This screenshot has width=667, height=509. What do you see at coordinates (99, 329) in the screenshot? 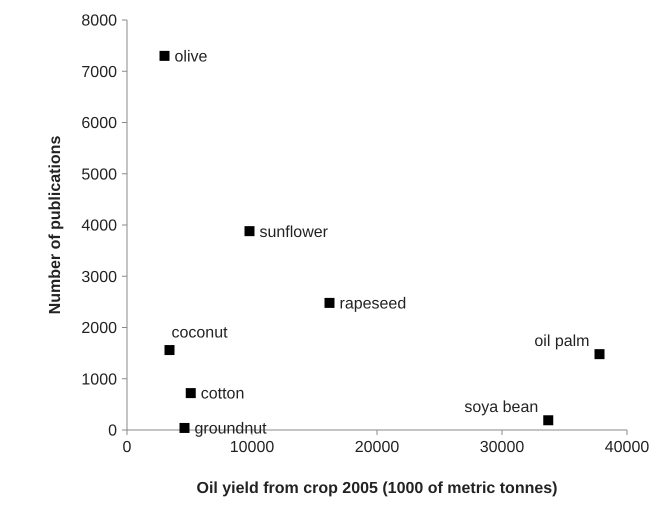
I see `y-tick-label: 2000` at bounding box center [99, 329].